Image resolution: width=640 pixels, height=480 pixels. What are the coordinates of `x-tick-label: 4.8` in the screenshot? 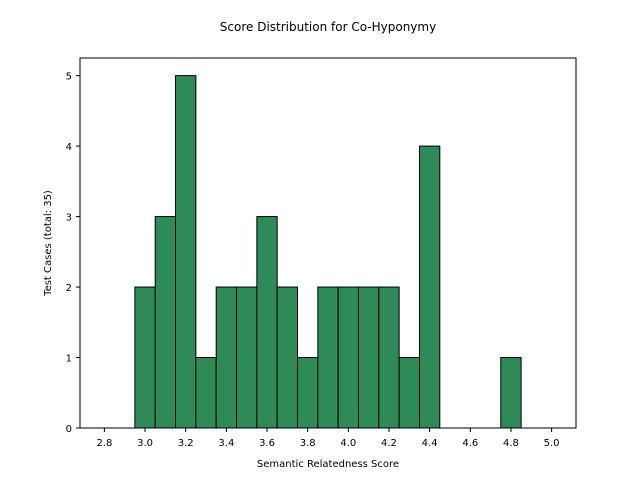 It's located at (511, 443).